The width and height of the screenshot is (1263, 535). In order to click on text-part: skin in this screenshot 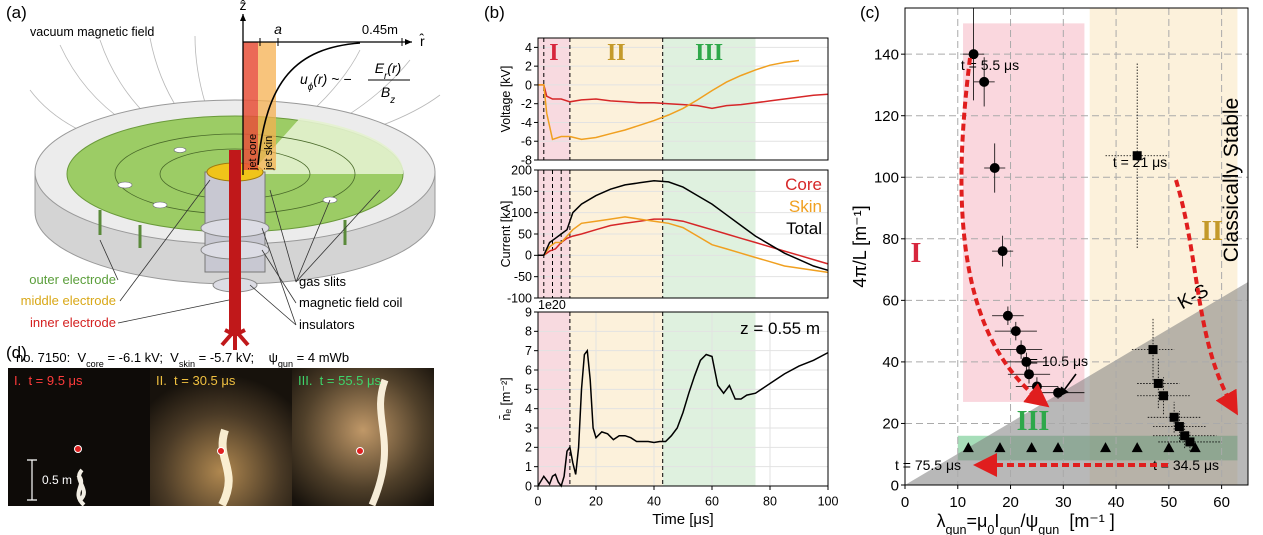, I will do `click(187, 364)`.